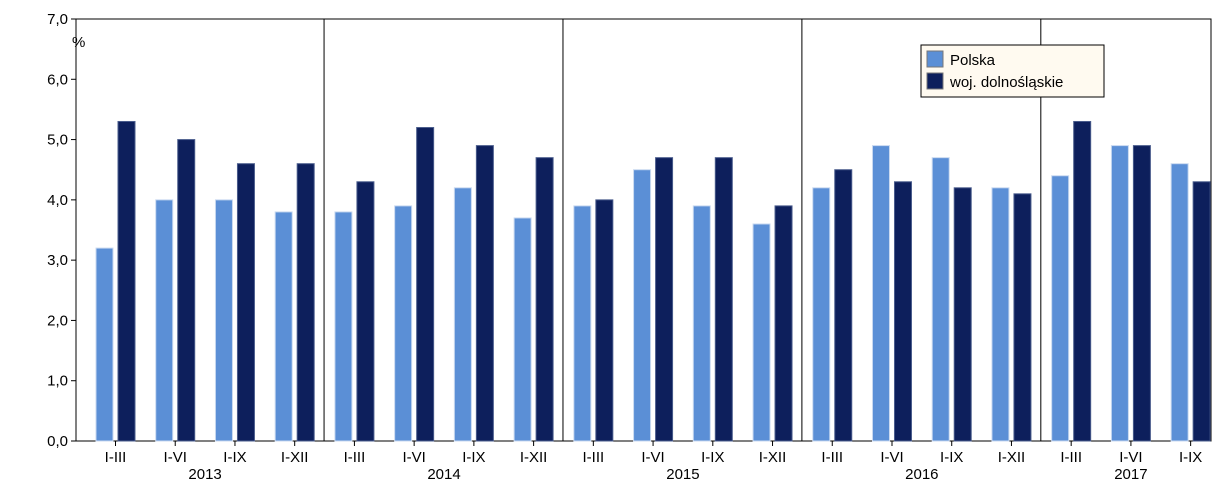  I want to click on y-tick-label: 4,0, so click(57, 200).